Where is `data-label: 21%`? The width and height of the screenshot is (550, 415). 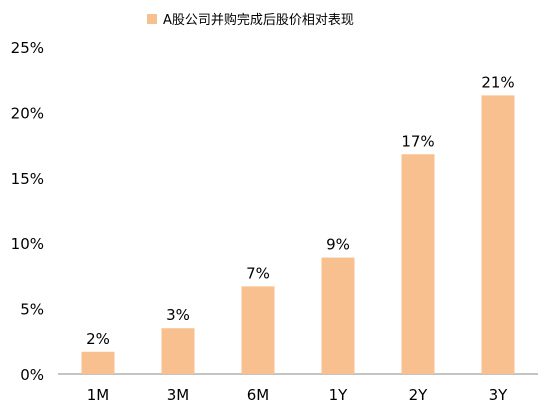 data-label: 21% is located at coordinates (497, 82).